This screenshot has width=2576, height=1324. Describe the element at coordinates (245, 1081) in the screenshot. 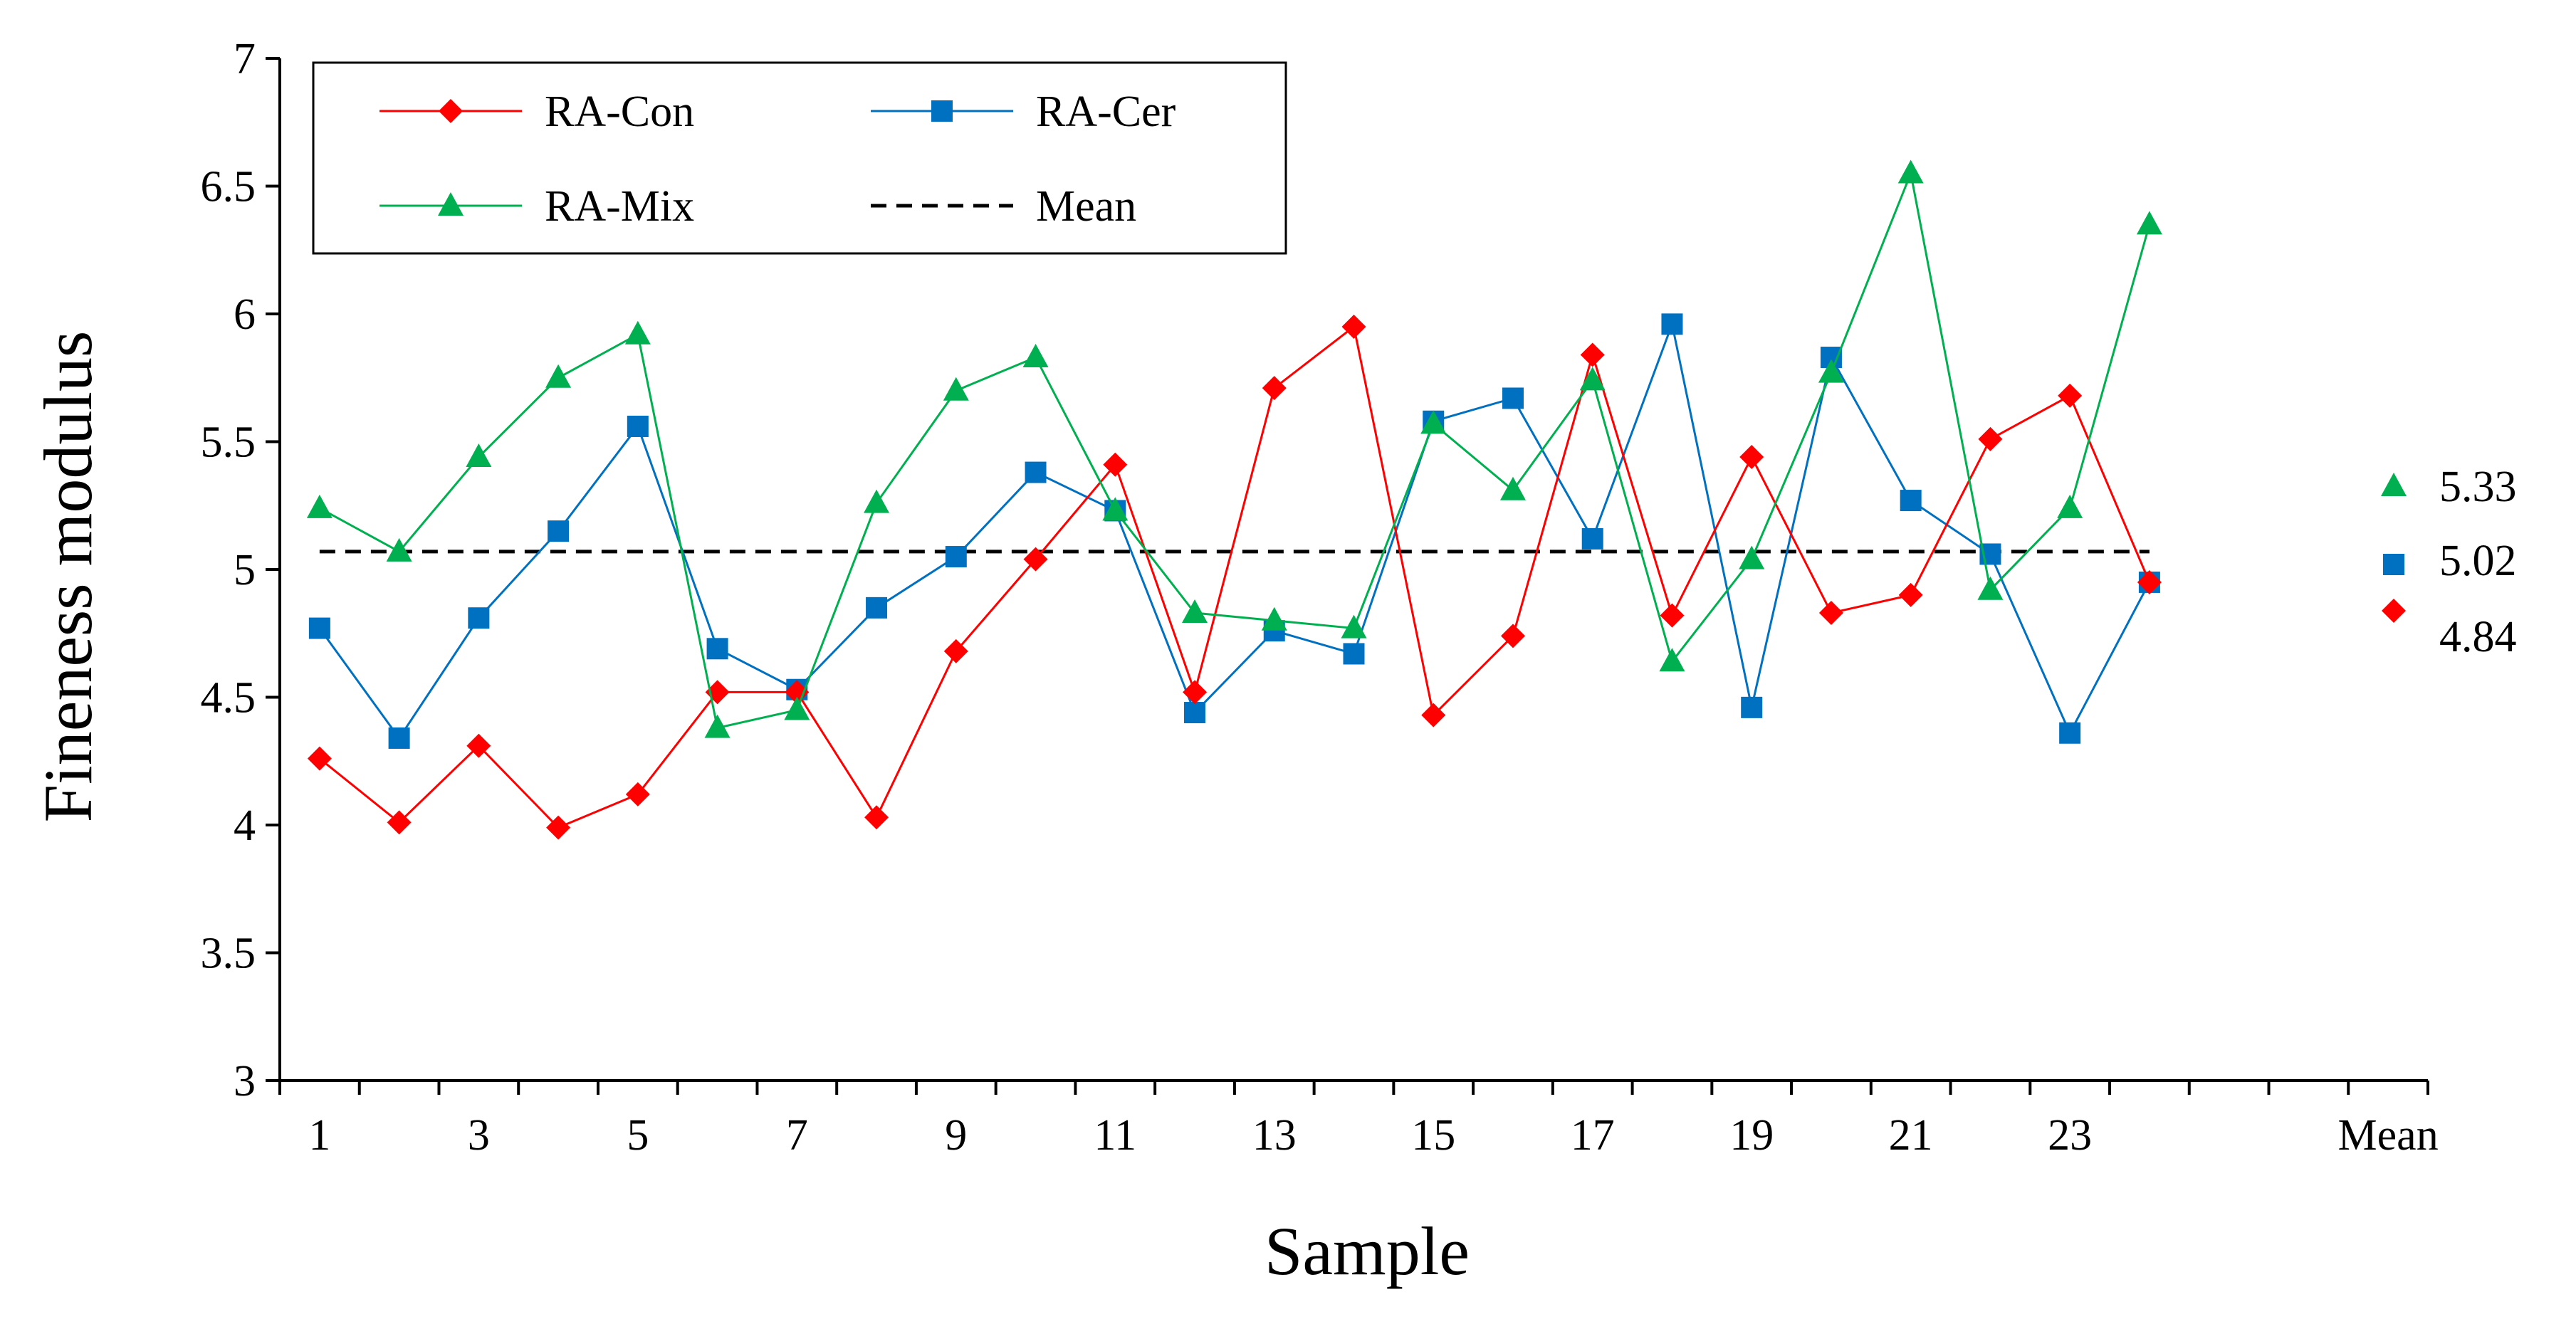

I see `y-tick-label: 3` at that location.